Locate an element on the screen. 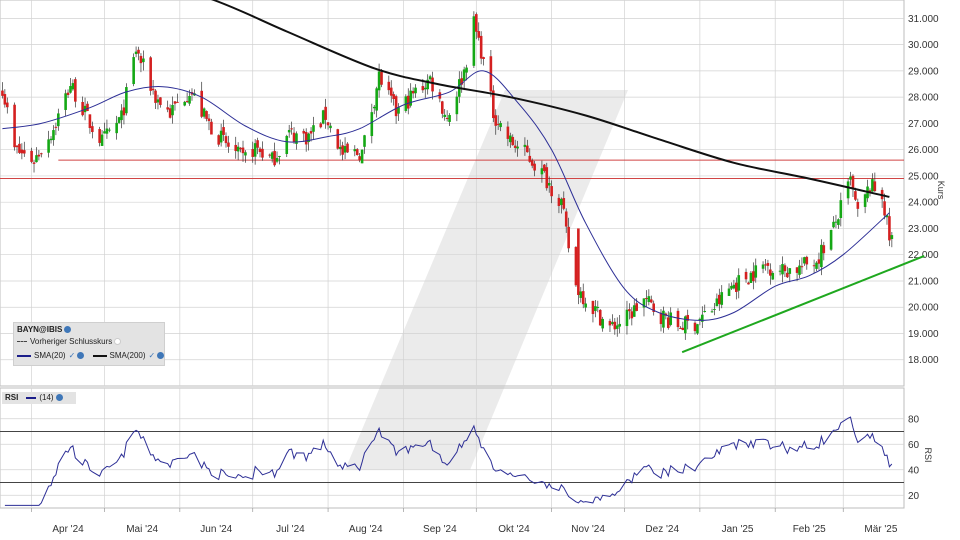 Image resolution: width=960 pixels, height=540 pixels. x-tick-label: Mai '24 is located at coordinates (142, 529).